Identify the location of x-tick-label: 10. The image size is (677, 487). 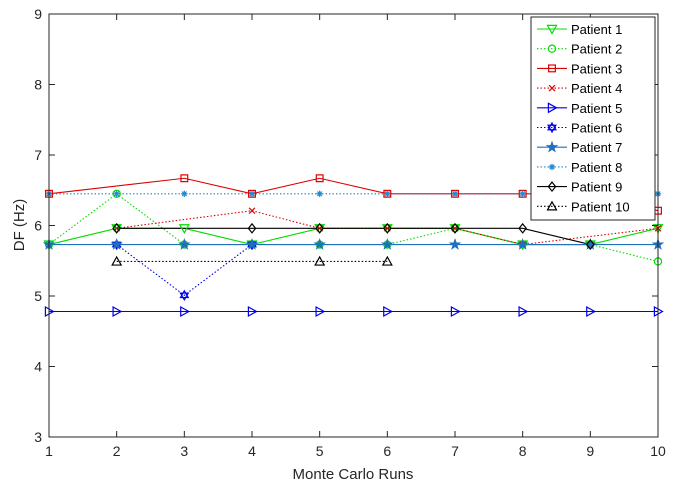
(658, 451).